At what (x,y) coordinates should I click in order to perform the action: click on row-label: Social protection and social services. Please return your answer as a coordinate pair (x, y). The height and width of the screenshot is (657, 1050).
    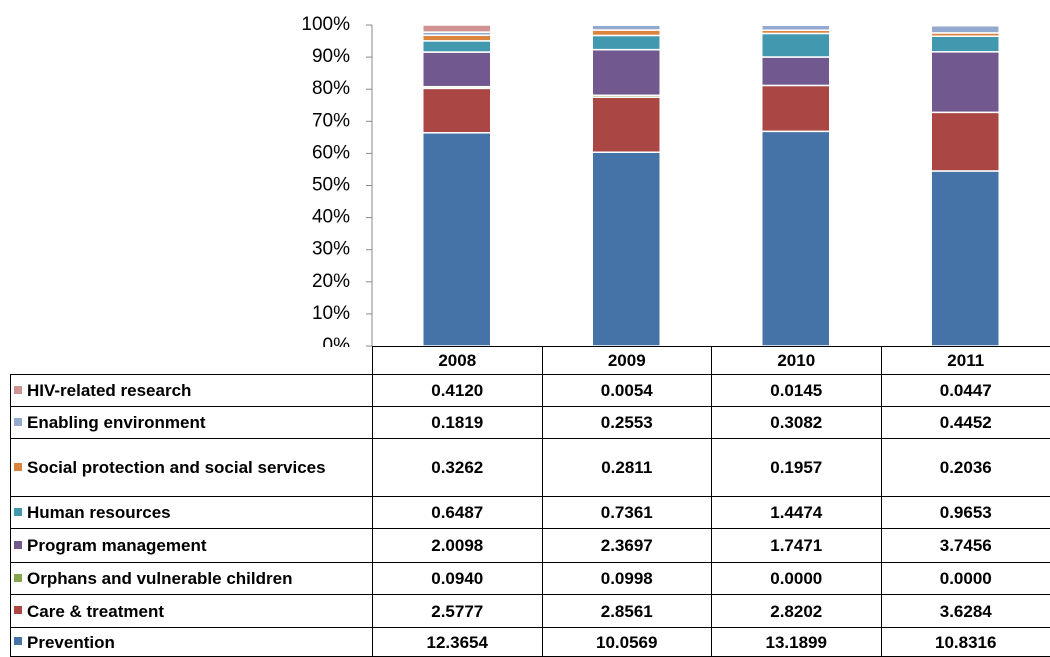
    Looking at the image, I should click on (192, 468).